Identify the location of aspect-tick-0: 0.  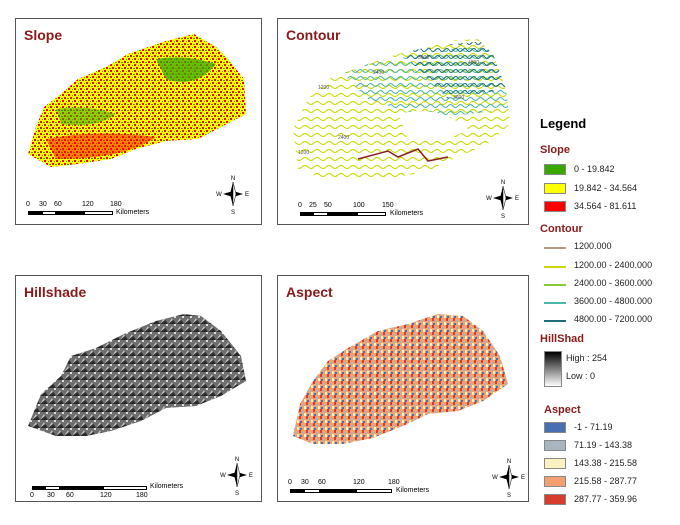
(290, 482).